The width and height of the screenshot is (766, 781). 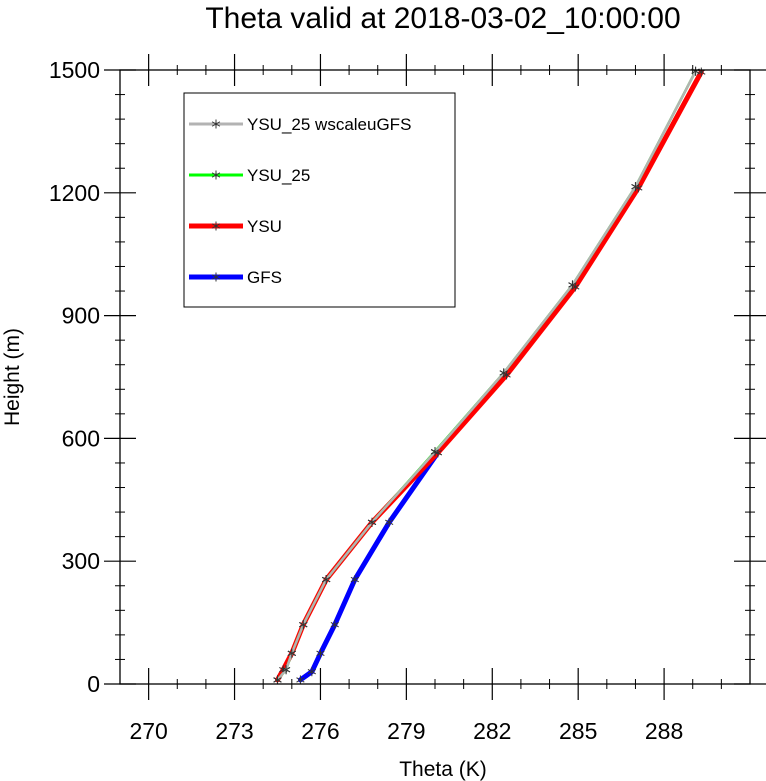 What do you see at coordinates (443, 769) in the screenshot?
I see `x-axis-label: Theta (K)` at bounding box center [443, 769].